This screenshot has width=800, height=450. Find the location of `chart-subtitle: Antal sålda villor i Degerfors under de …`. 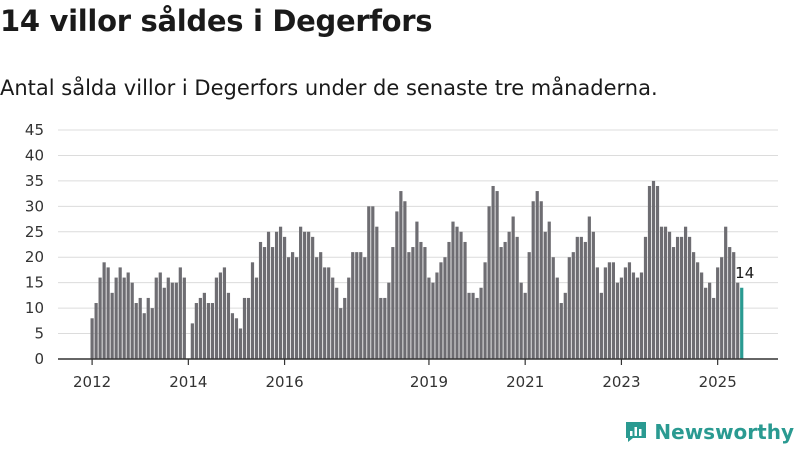

chart-subtitle: Antal sålda villor i Degerfors under de … is located at coordinates (329, 88).